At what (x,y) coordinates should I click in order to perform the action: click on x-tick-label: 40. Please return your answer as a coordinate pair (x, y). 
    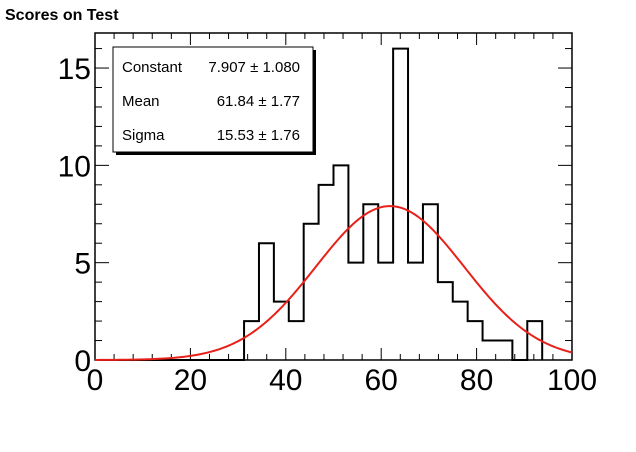
    Looking at the image, I should click on (285, 380).